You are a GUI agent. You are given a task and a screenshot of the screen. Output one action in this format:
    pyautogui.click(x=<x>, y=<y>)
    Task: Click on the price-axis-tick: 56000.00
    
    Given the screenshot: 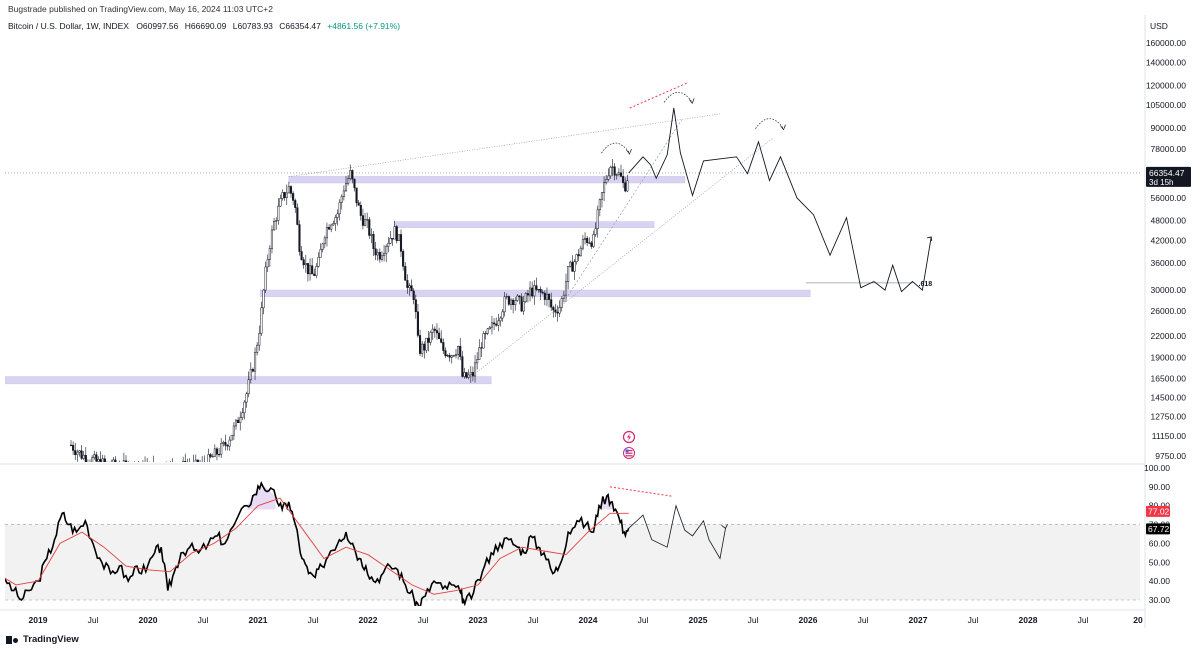 What is the action you would take?
    pyautogui.click(x=1169, y=198)
    